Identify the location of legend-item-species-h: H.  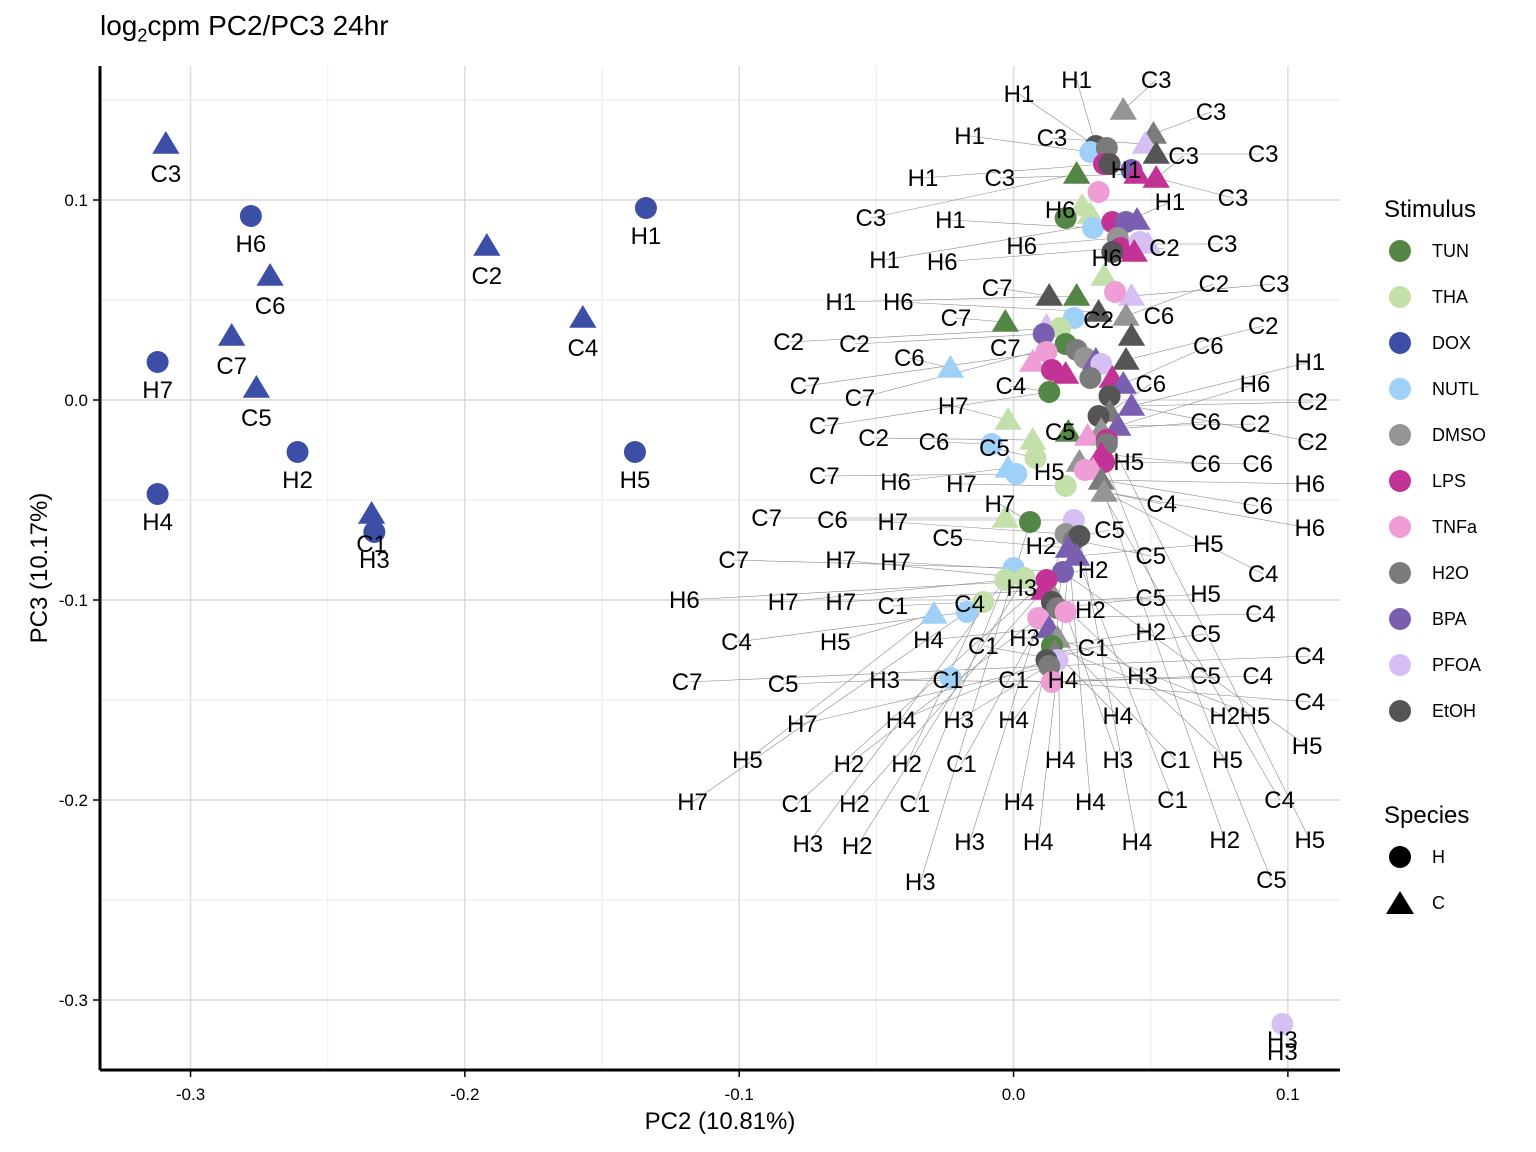
(1426, 857).